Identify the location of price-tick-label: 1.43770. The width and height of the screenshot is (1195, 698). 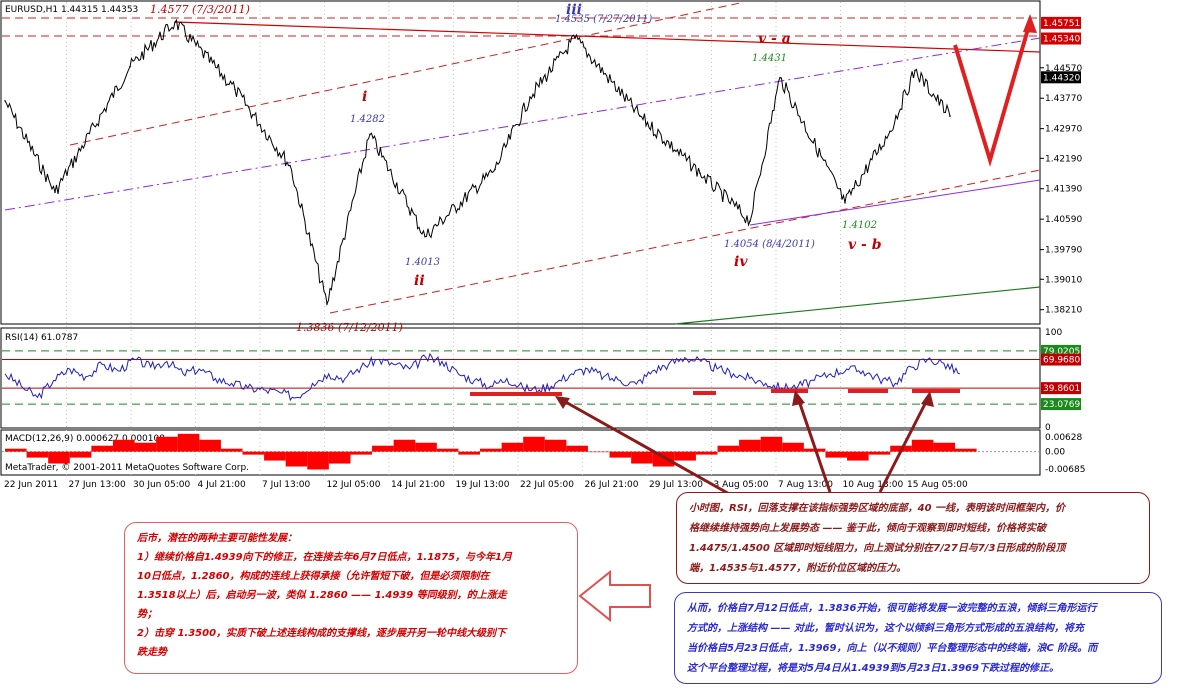
(1063, 99).